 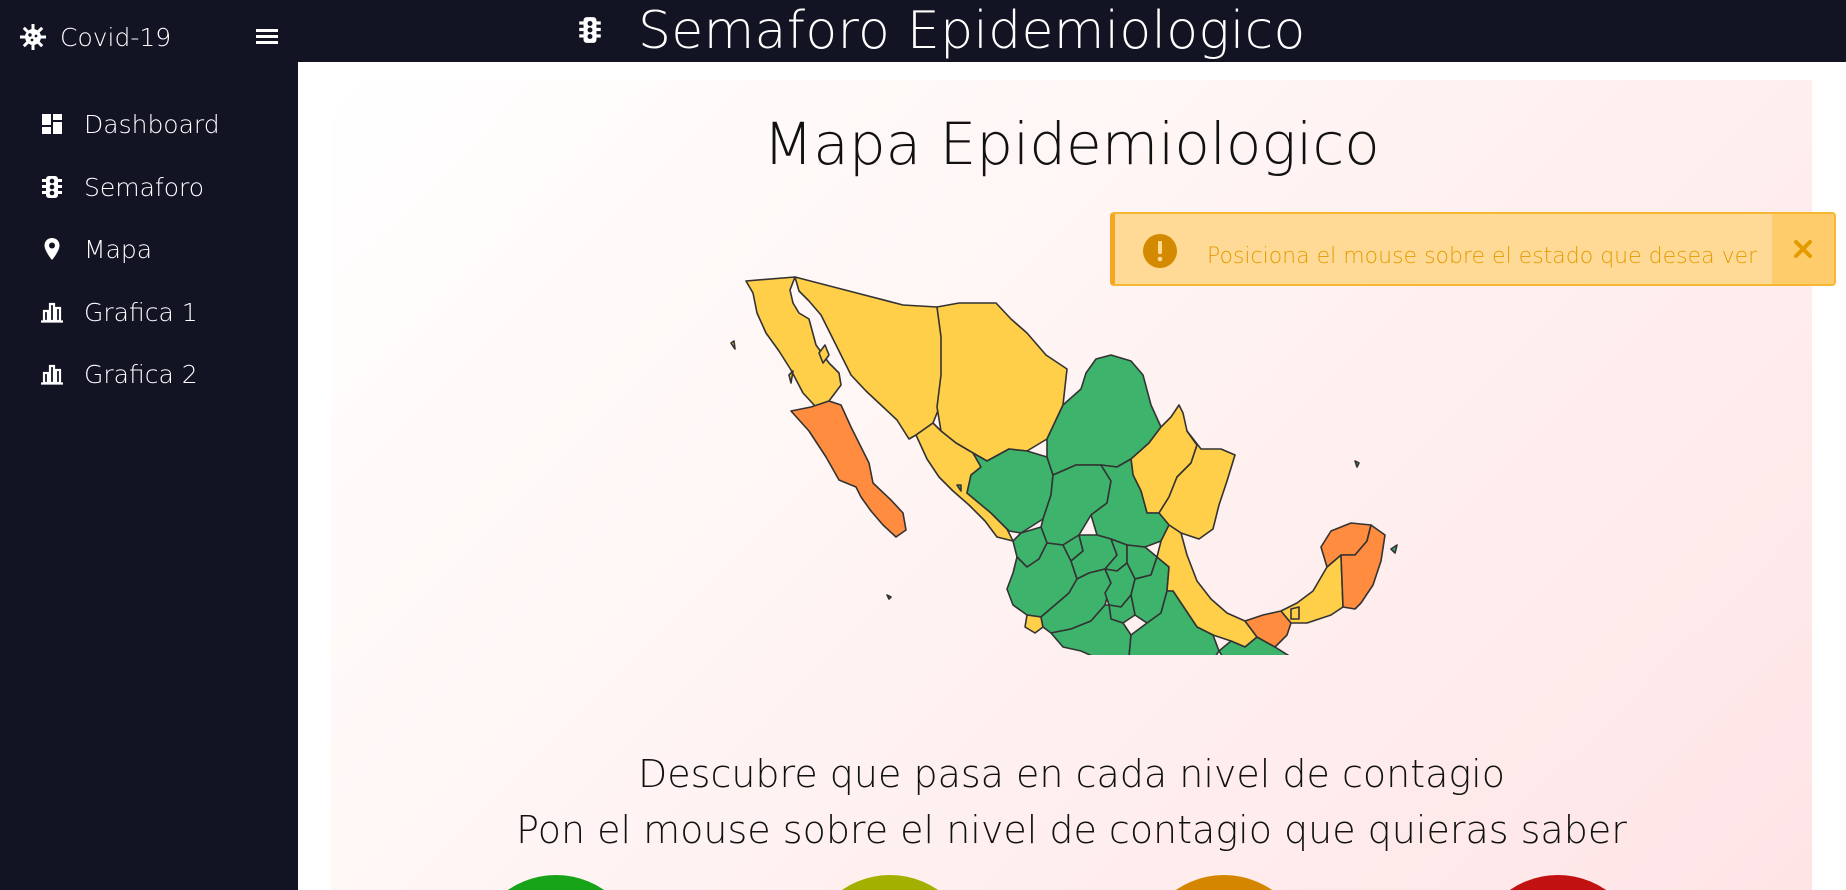 What do you see at coordinates (144, 187) in the screenshot?
I see `sidebar-item-label: Semaforo` at bounding box center [144, 187].